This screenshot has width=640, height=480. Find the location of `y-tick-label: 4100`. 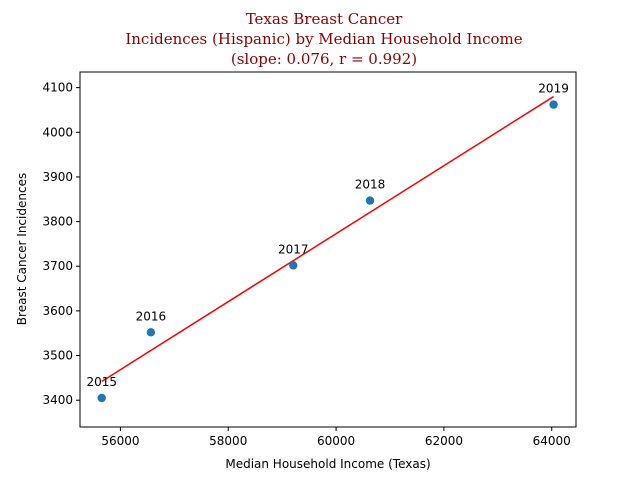

y-tick-label: 4100 is located at coordinates (57, 88).